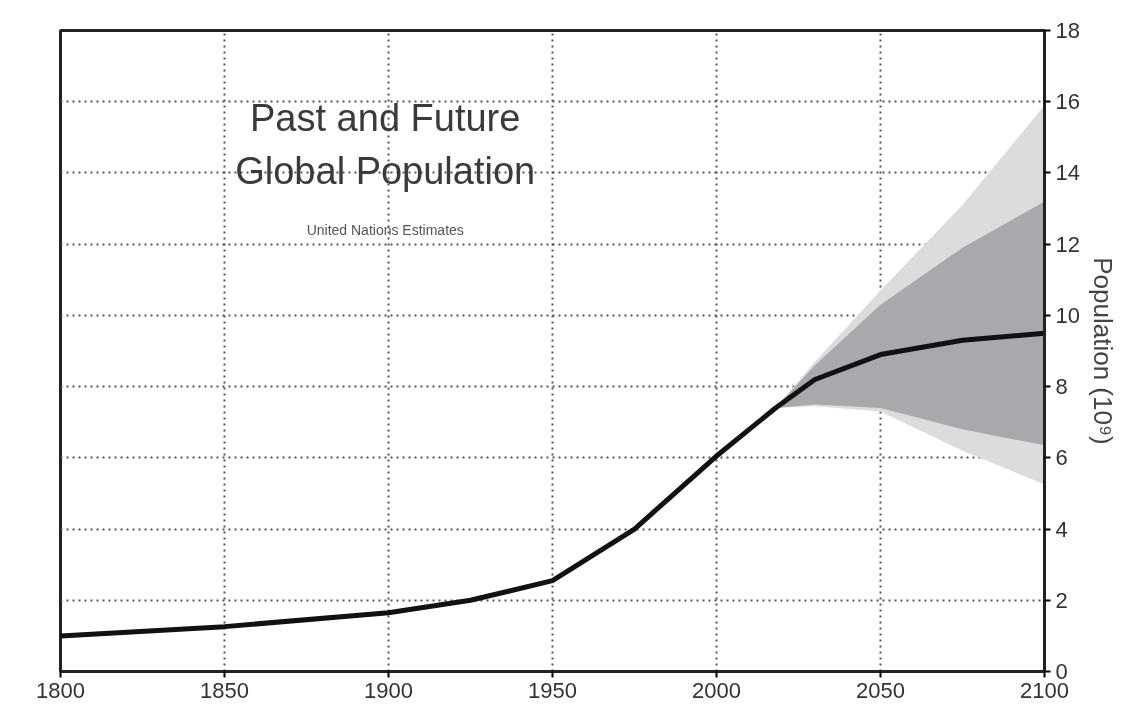  What do you see at coordinates (385, 229) in the screenshot?
I see `text: United Nations Estimates` at bounding box center [385, 229].